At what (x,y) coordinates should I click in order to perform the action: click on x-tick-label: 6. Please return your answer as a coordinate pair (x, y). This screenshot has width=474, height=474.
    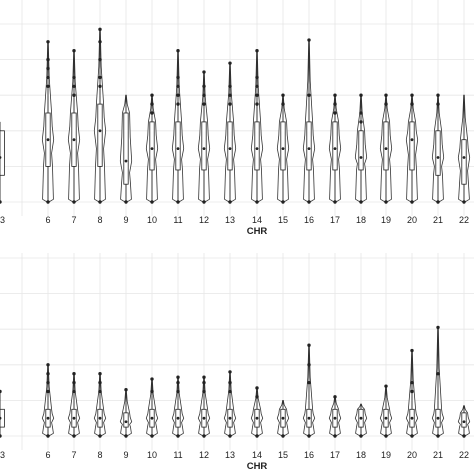
    Looking at the image, I should click on (47, 455).